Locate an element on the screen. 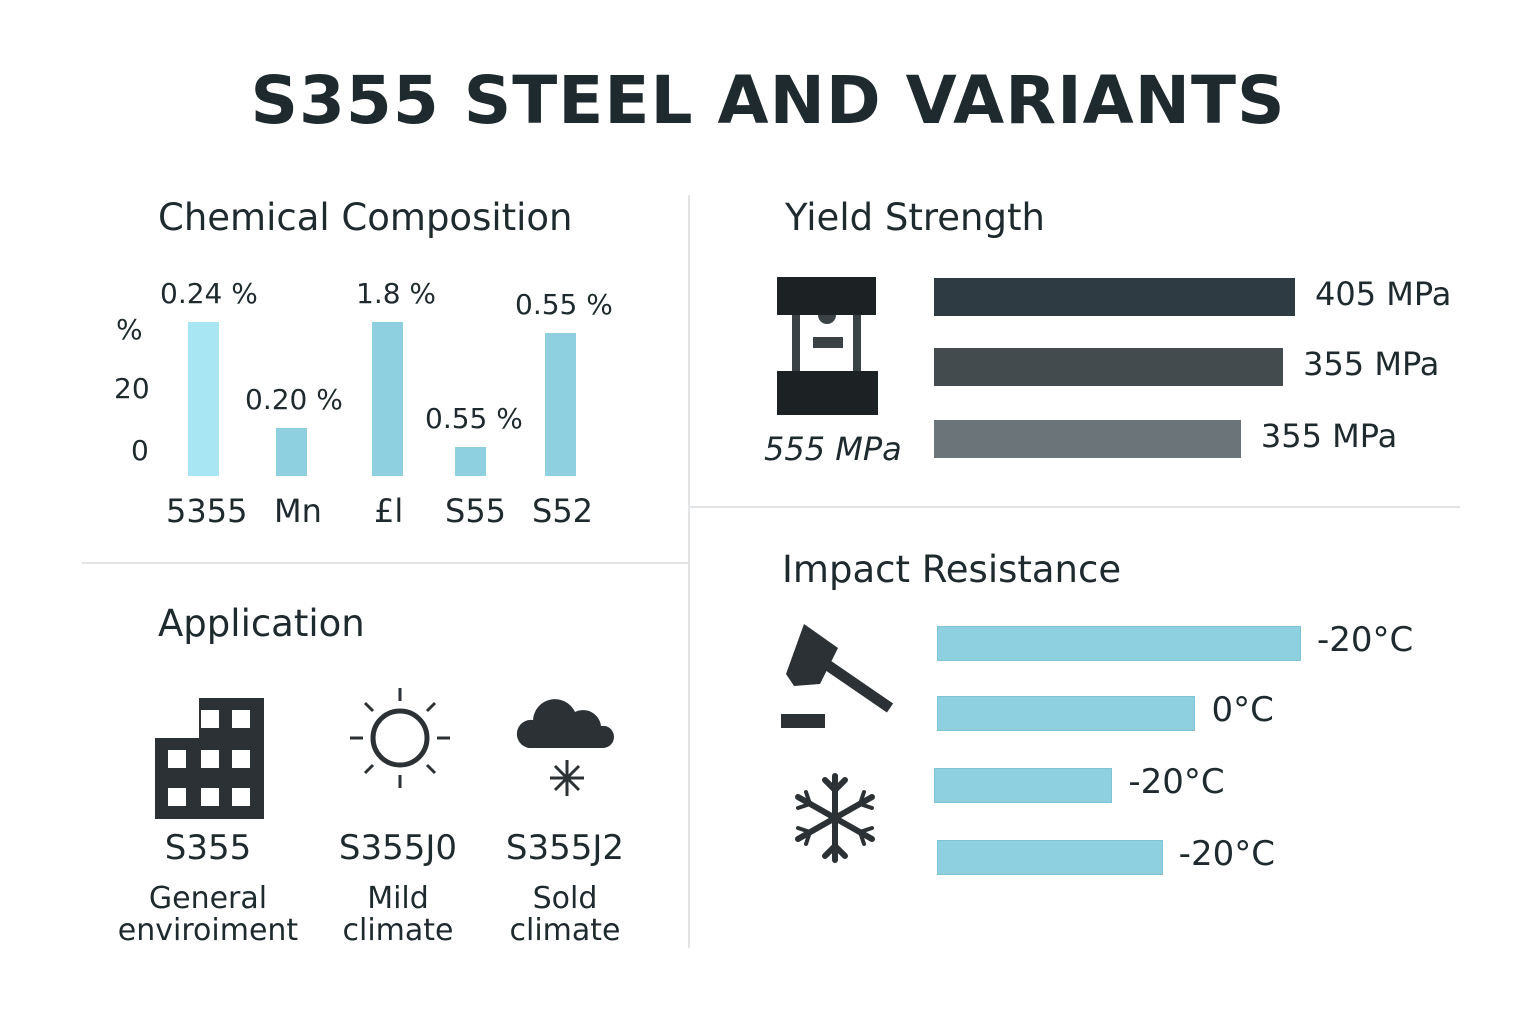 This screenshot has width=1536, height=1024. impact-bar-label: 0°C is located at coordinates (1242, 710).